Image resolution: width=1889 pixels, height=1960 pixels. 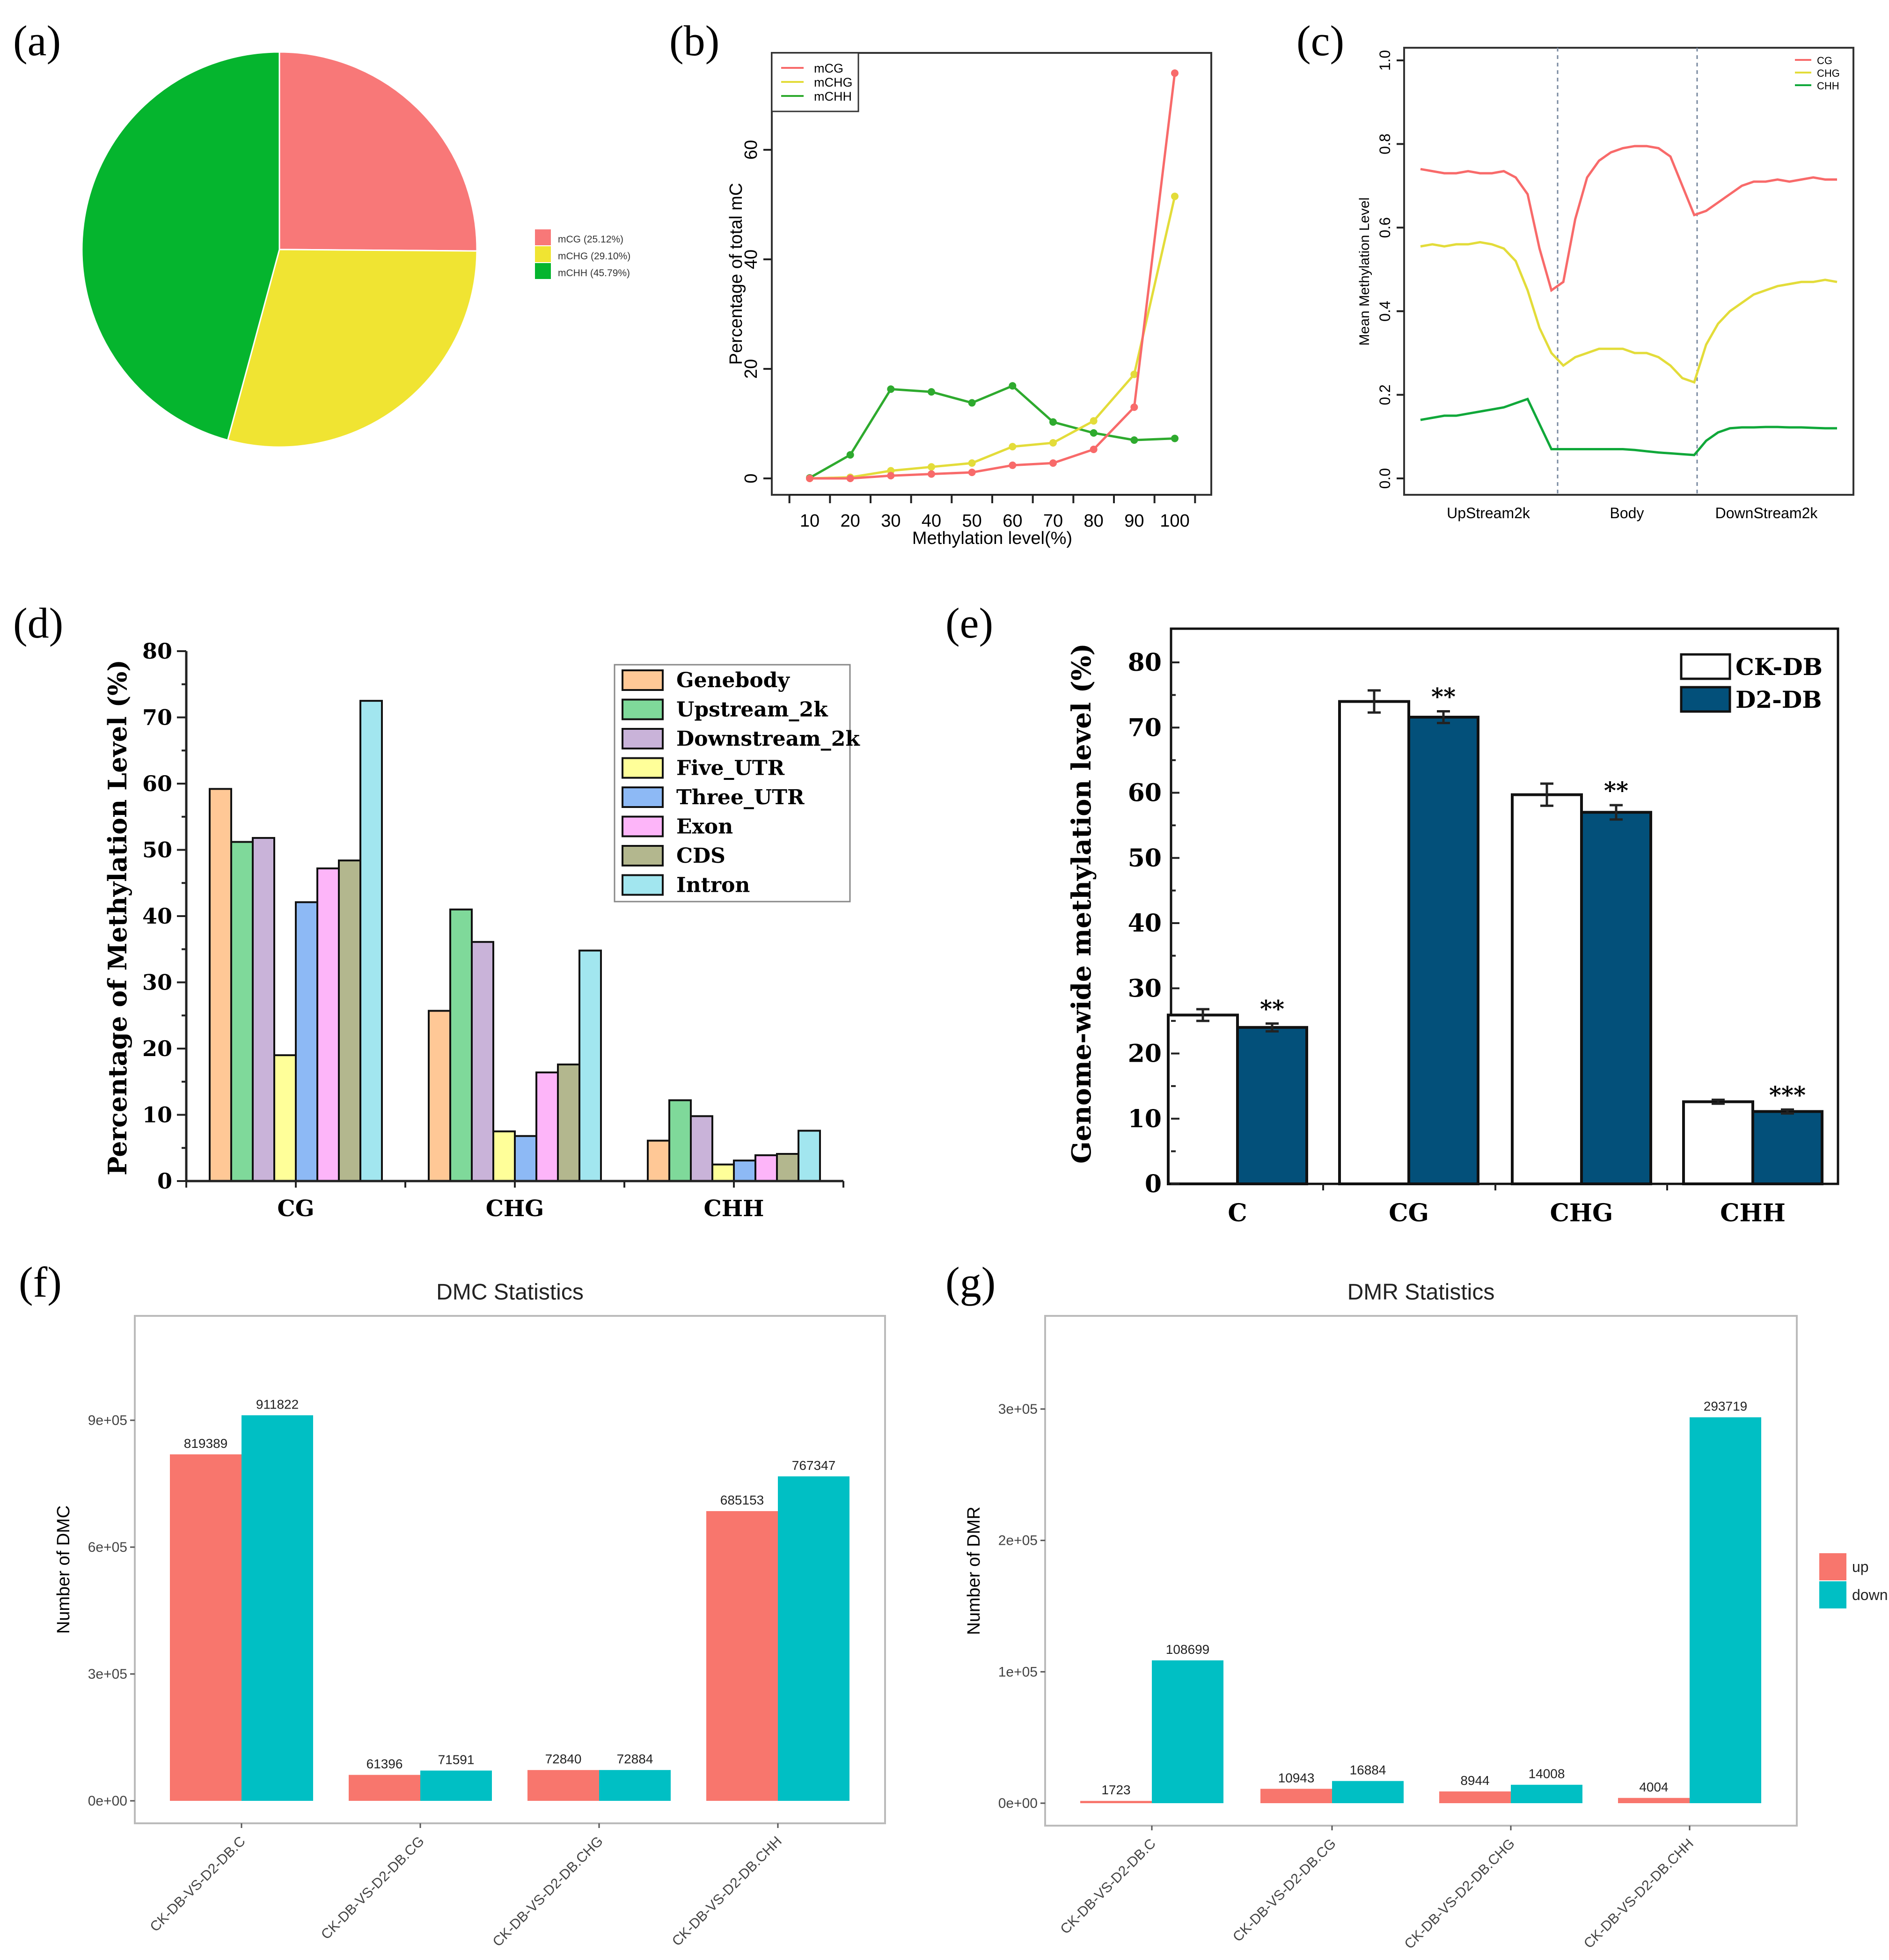 I want to click on bar-Upstream_2k-CG, so click(x=242, y=1011).